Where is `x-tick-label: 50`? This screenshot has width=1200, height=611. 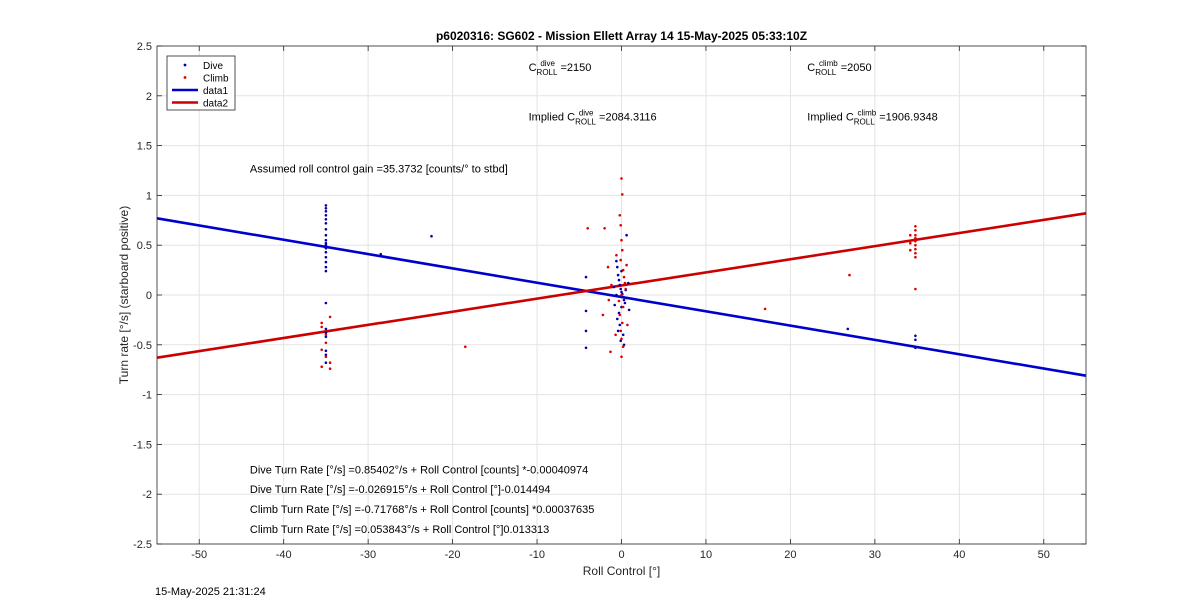
x-tick-label: 50 is located at coordinates (1044, 555).